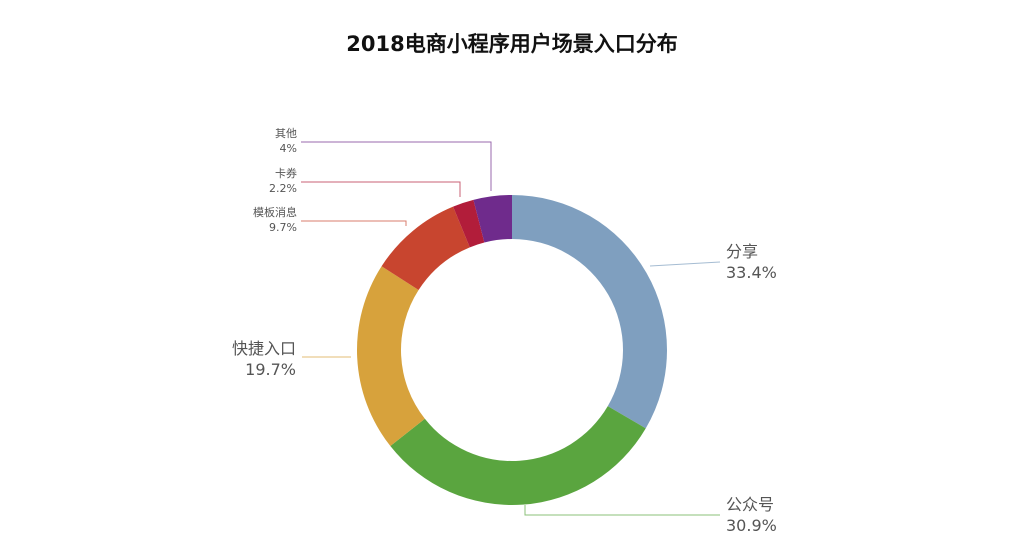  What do you see at coordinates (270, 369) in the screenshot?
I see `slice-percent-2: 19.7%` at bounding box center [270, 369].